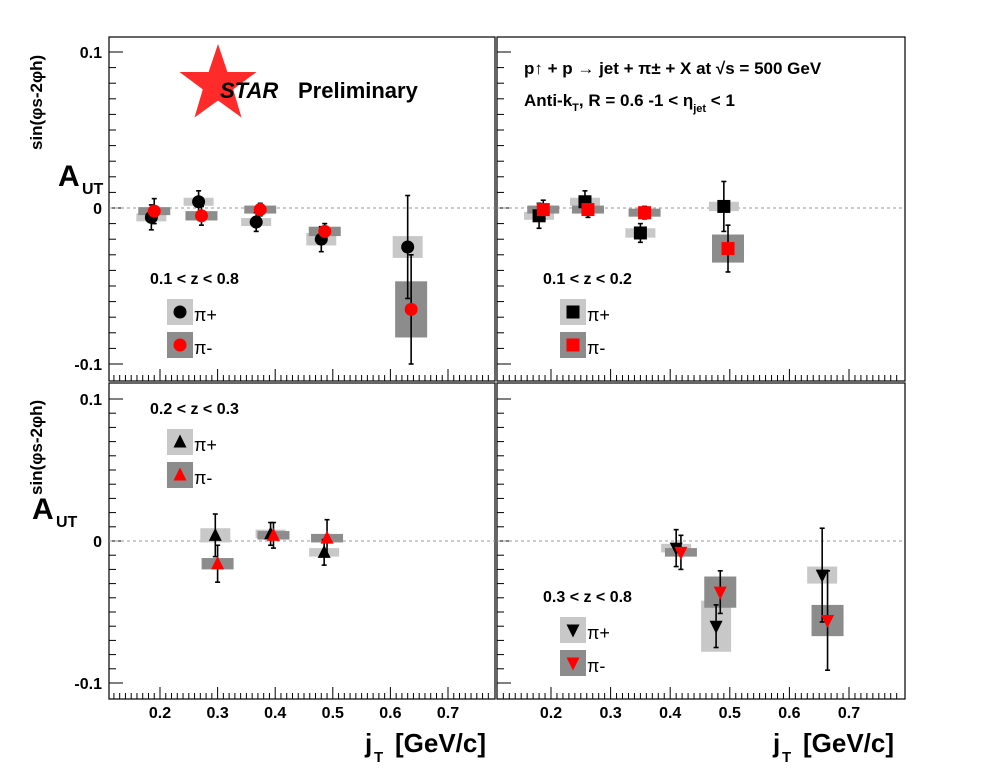  I want to click on y-axis-label-top: A UT sin(φs-2φh), so click(65, 126).